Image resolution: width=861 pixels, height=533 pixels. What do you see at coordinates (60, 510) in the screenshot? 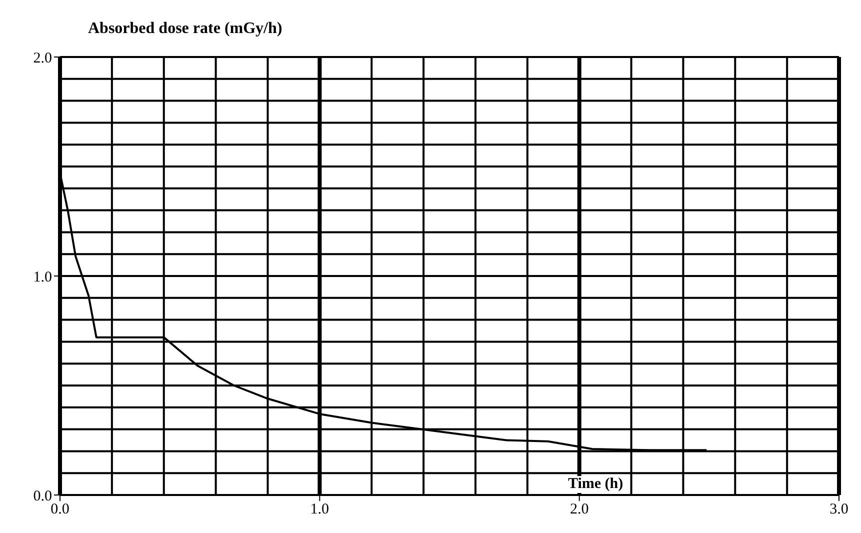
I see `x-tick-label: 0.0` at bounding box center [60, 510].